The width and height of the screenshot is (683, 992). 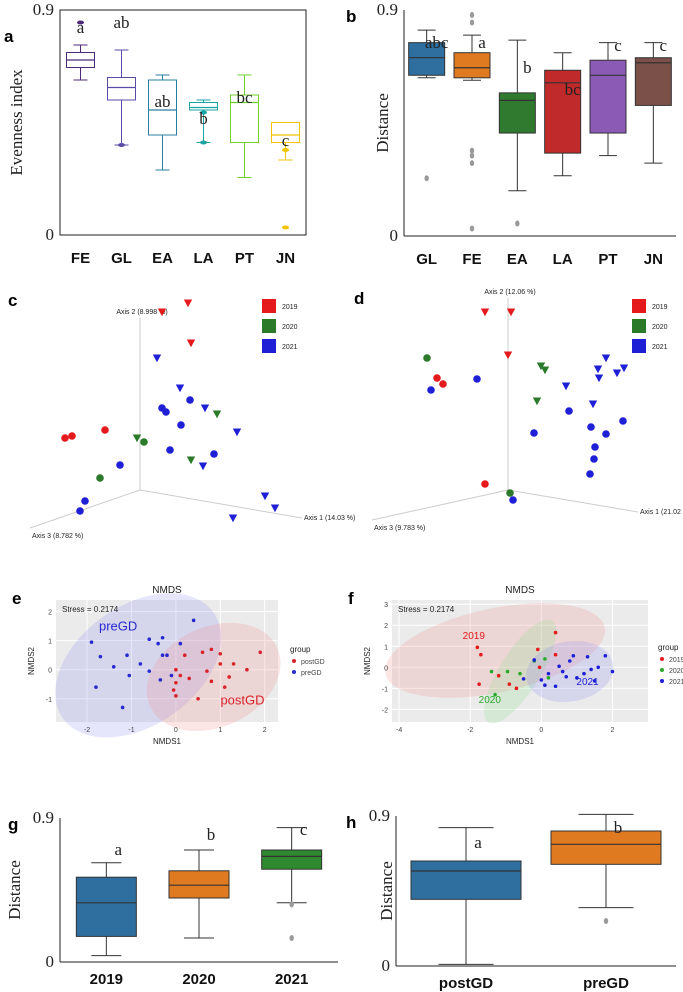 I want to click on axis-1-line, so click(x=573, y=501).